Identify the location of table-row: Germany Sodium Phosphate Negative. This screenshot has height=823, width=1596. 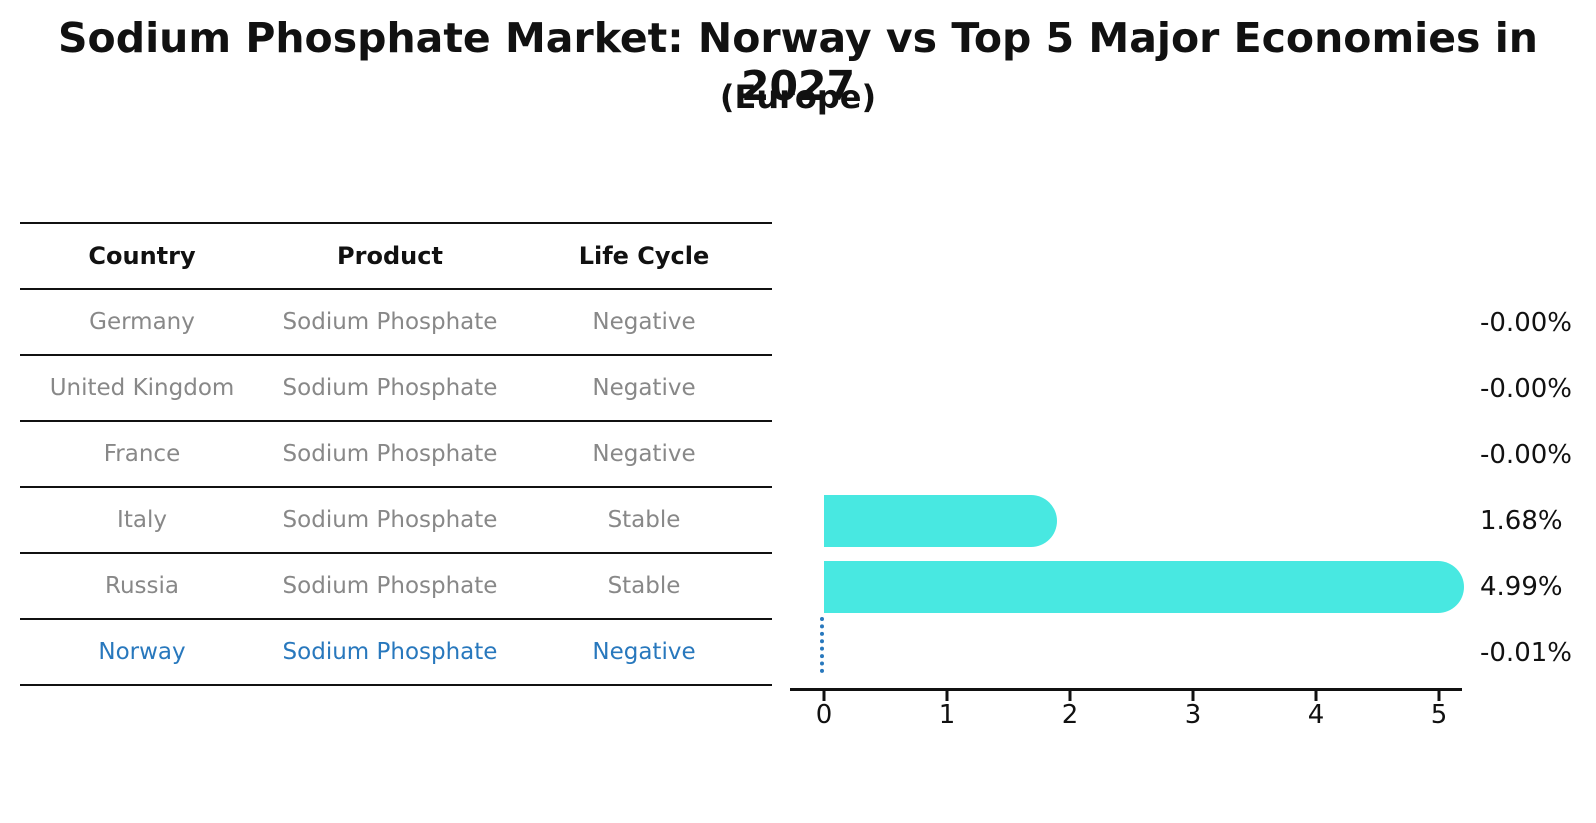
(396, 323).